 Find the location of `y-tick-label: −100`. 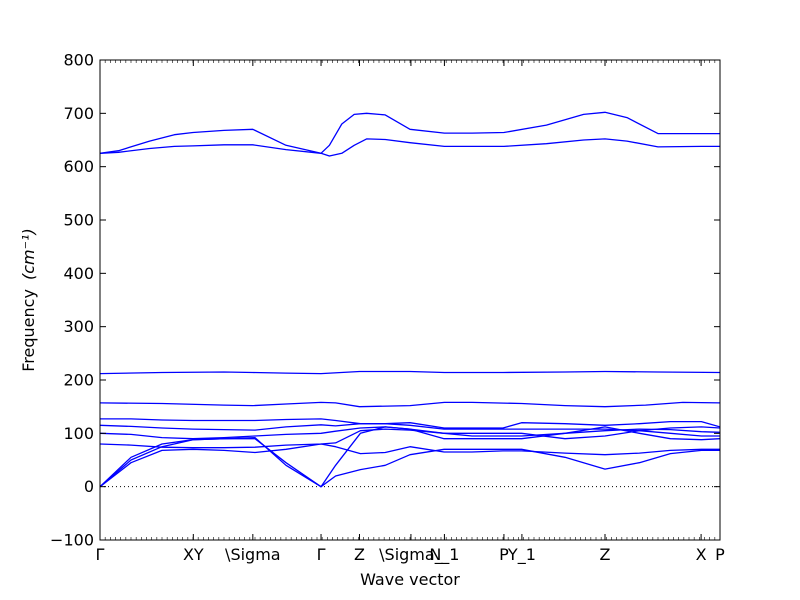

y-tick-label: −100 is located at coordinates (72, 540).